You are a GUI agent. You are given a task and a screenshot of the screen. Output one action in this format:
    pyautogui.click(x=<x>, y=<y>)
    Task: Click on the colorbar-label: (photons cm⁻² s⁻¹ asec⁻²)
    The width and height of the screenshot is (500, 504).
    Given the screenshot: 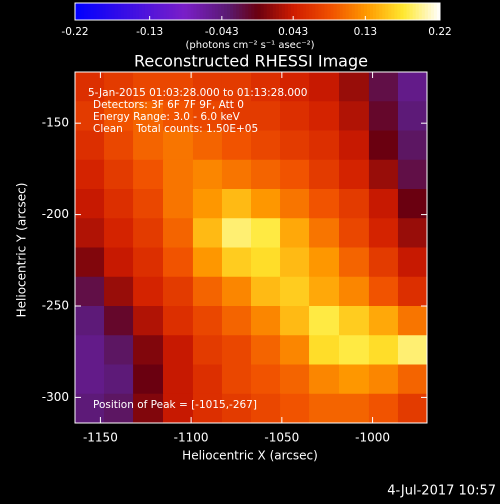 What is the action you would take?
    pyautogui.click(x=249, y=45)
    